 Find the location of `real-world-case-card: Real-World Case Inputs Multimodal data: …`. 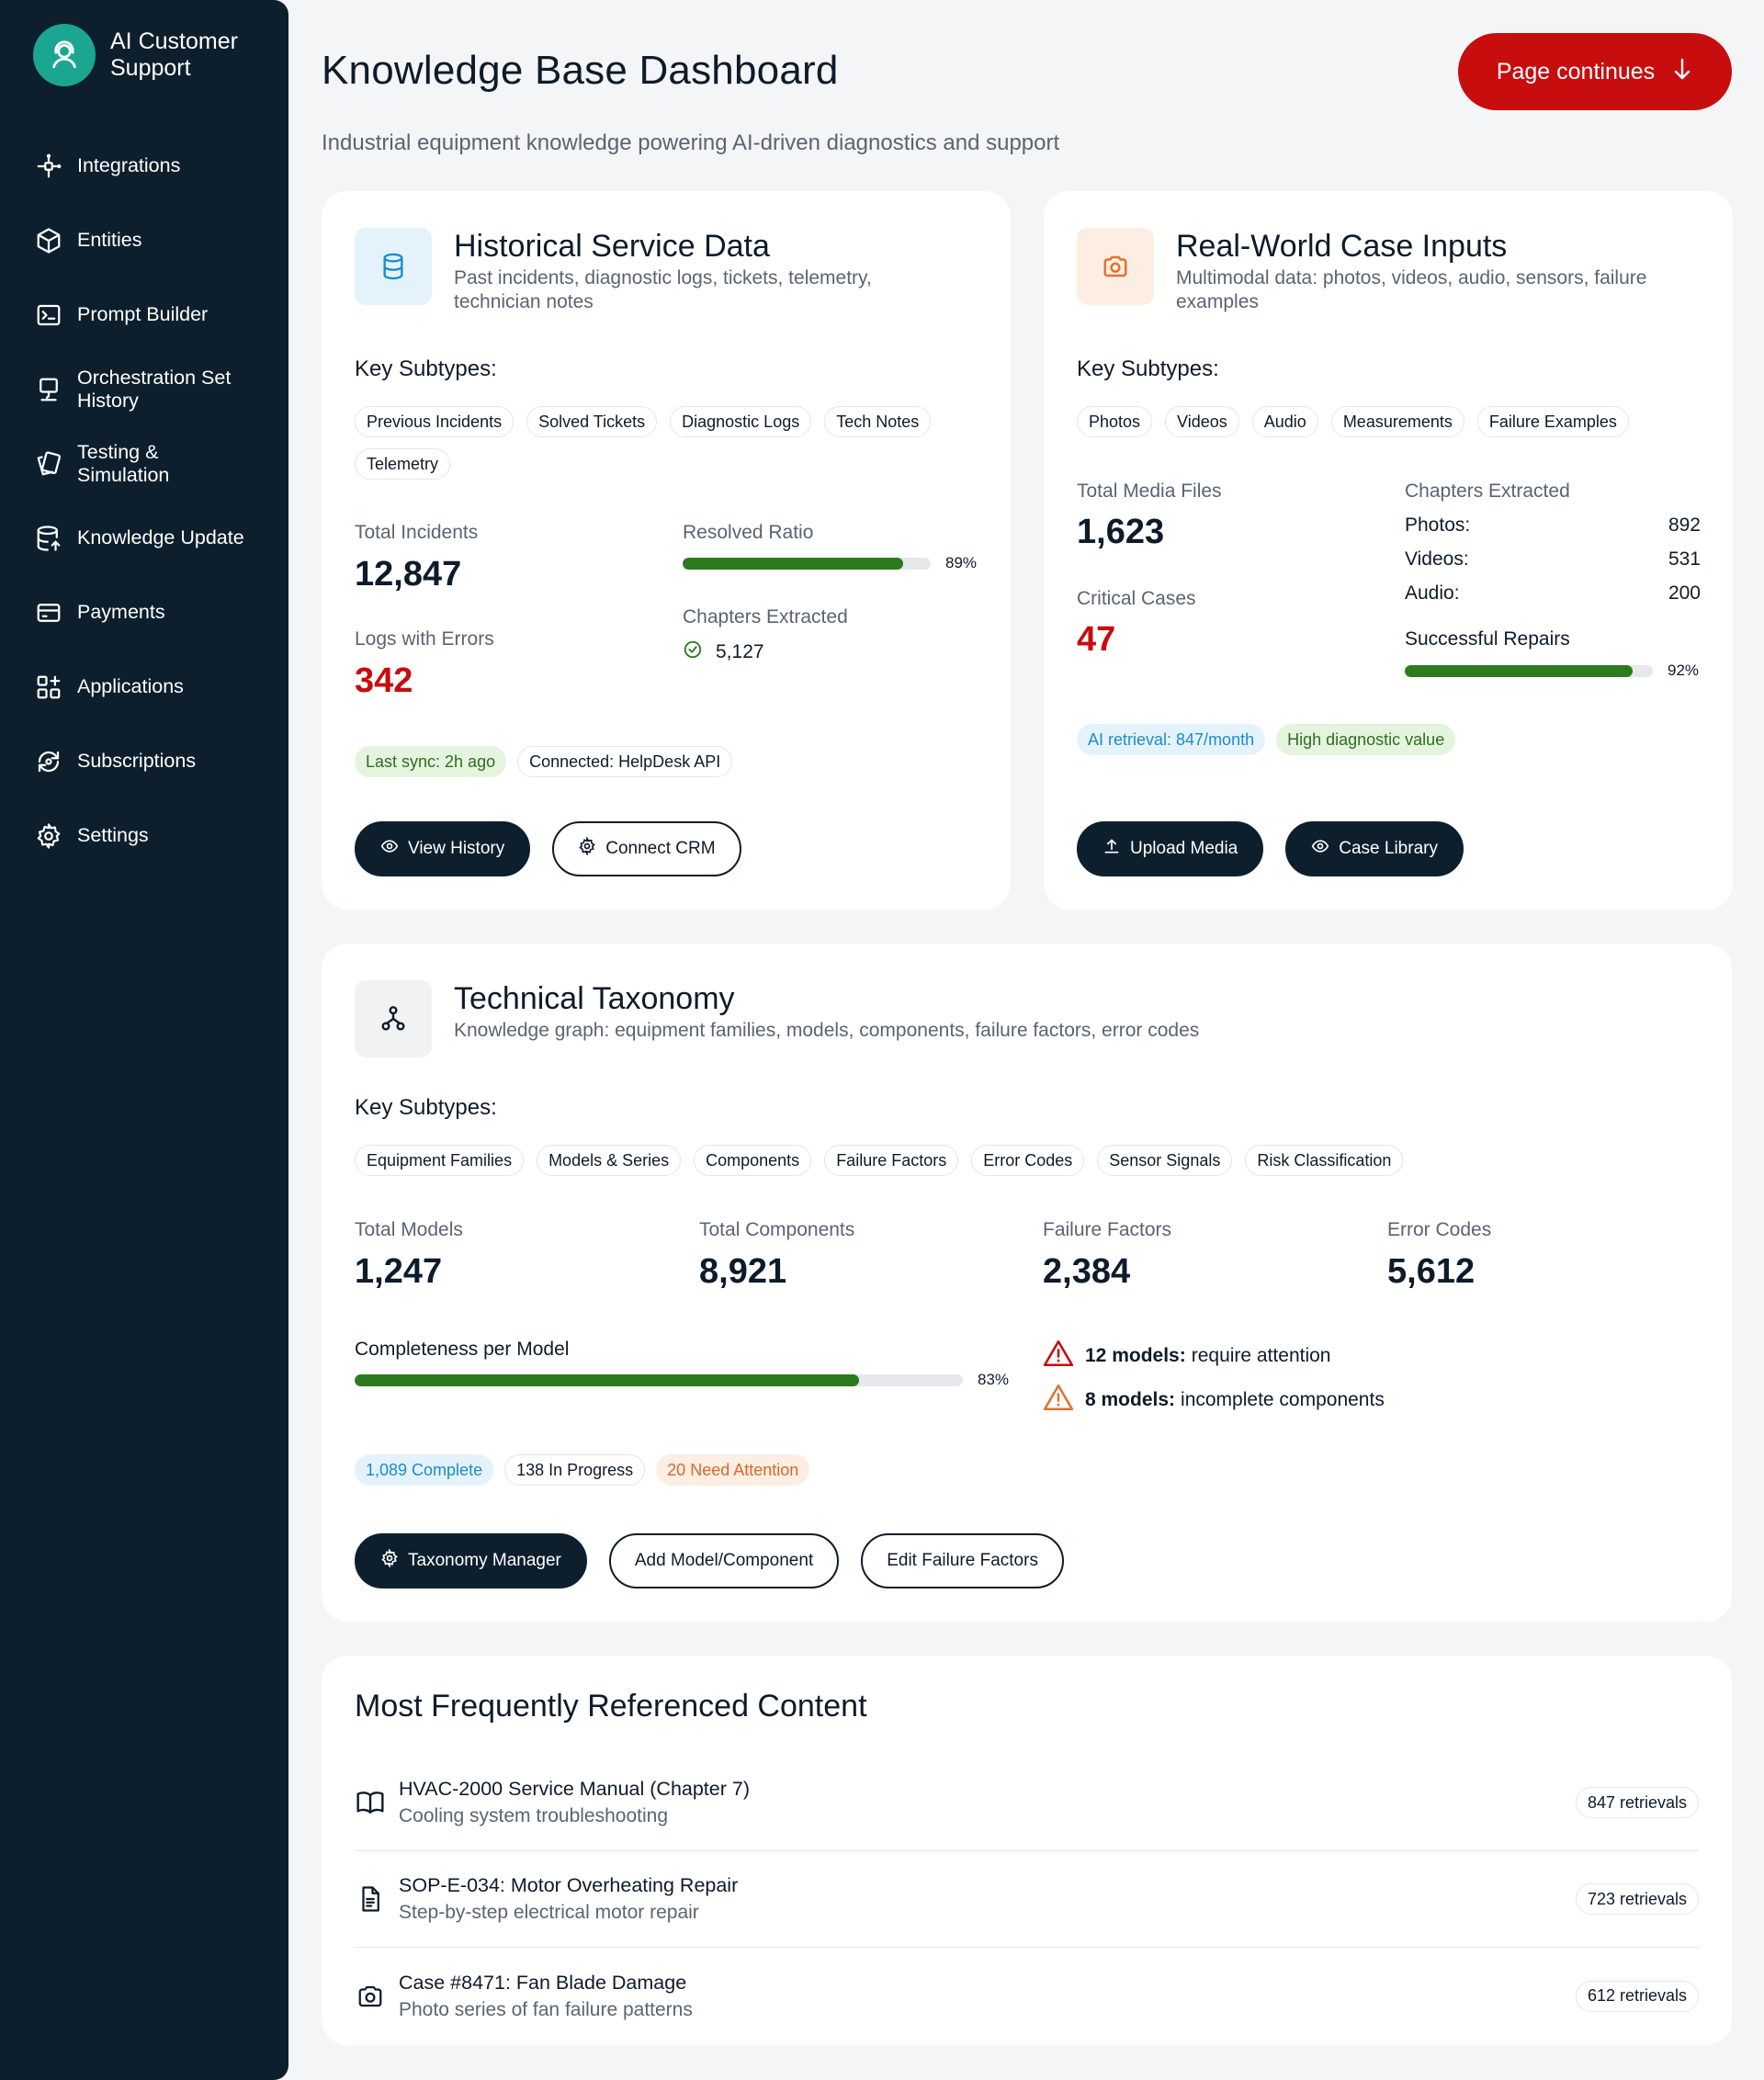

real-world-case-card: Real-World Case Inputs Multimodal data: … is located at coordinates (1388, 550).